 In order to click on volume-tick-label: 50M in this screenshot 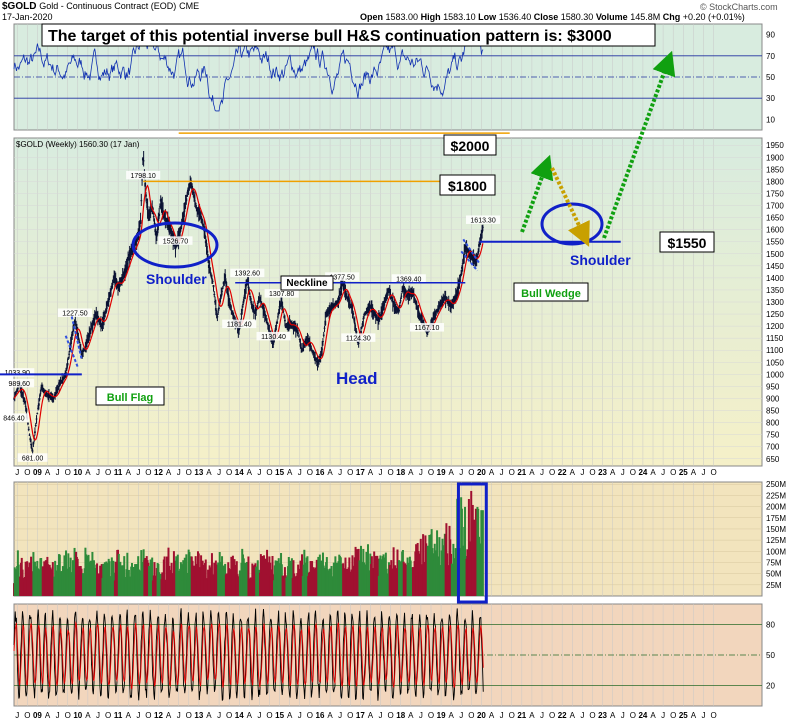, I will do `click(774, 574)`.